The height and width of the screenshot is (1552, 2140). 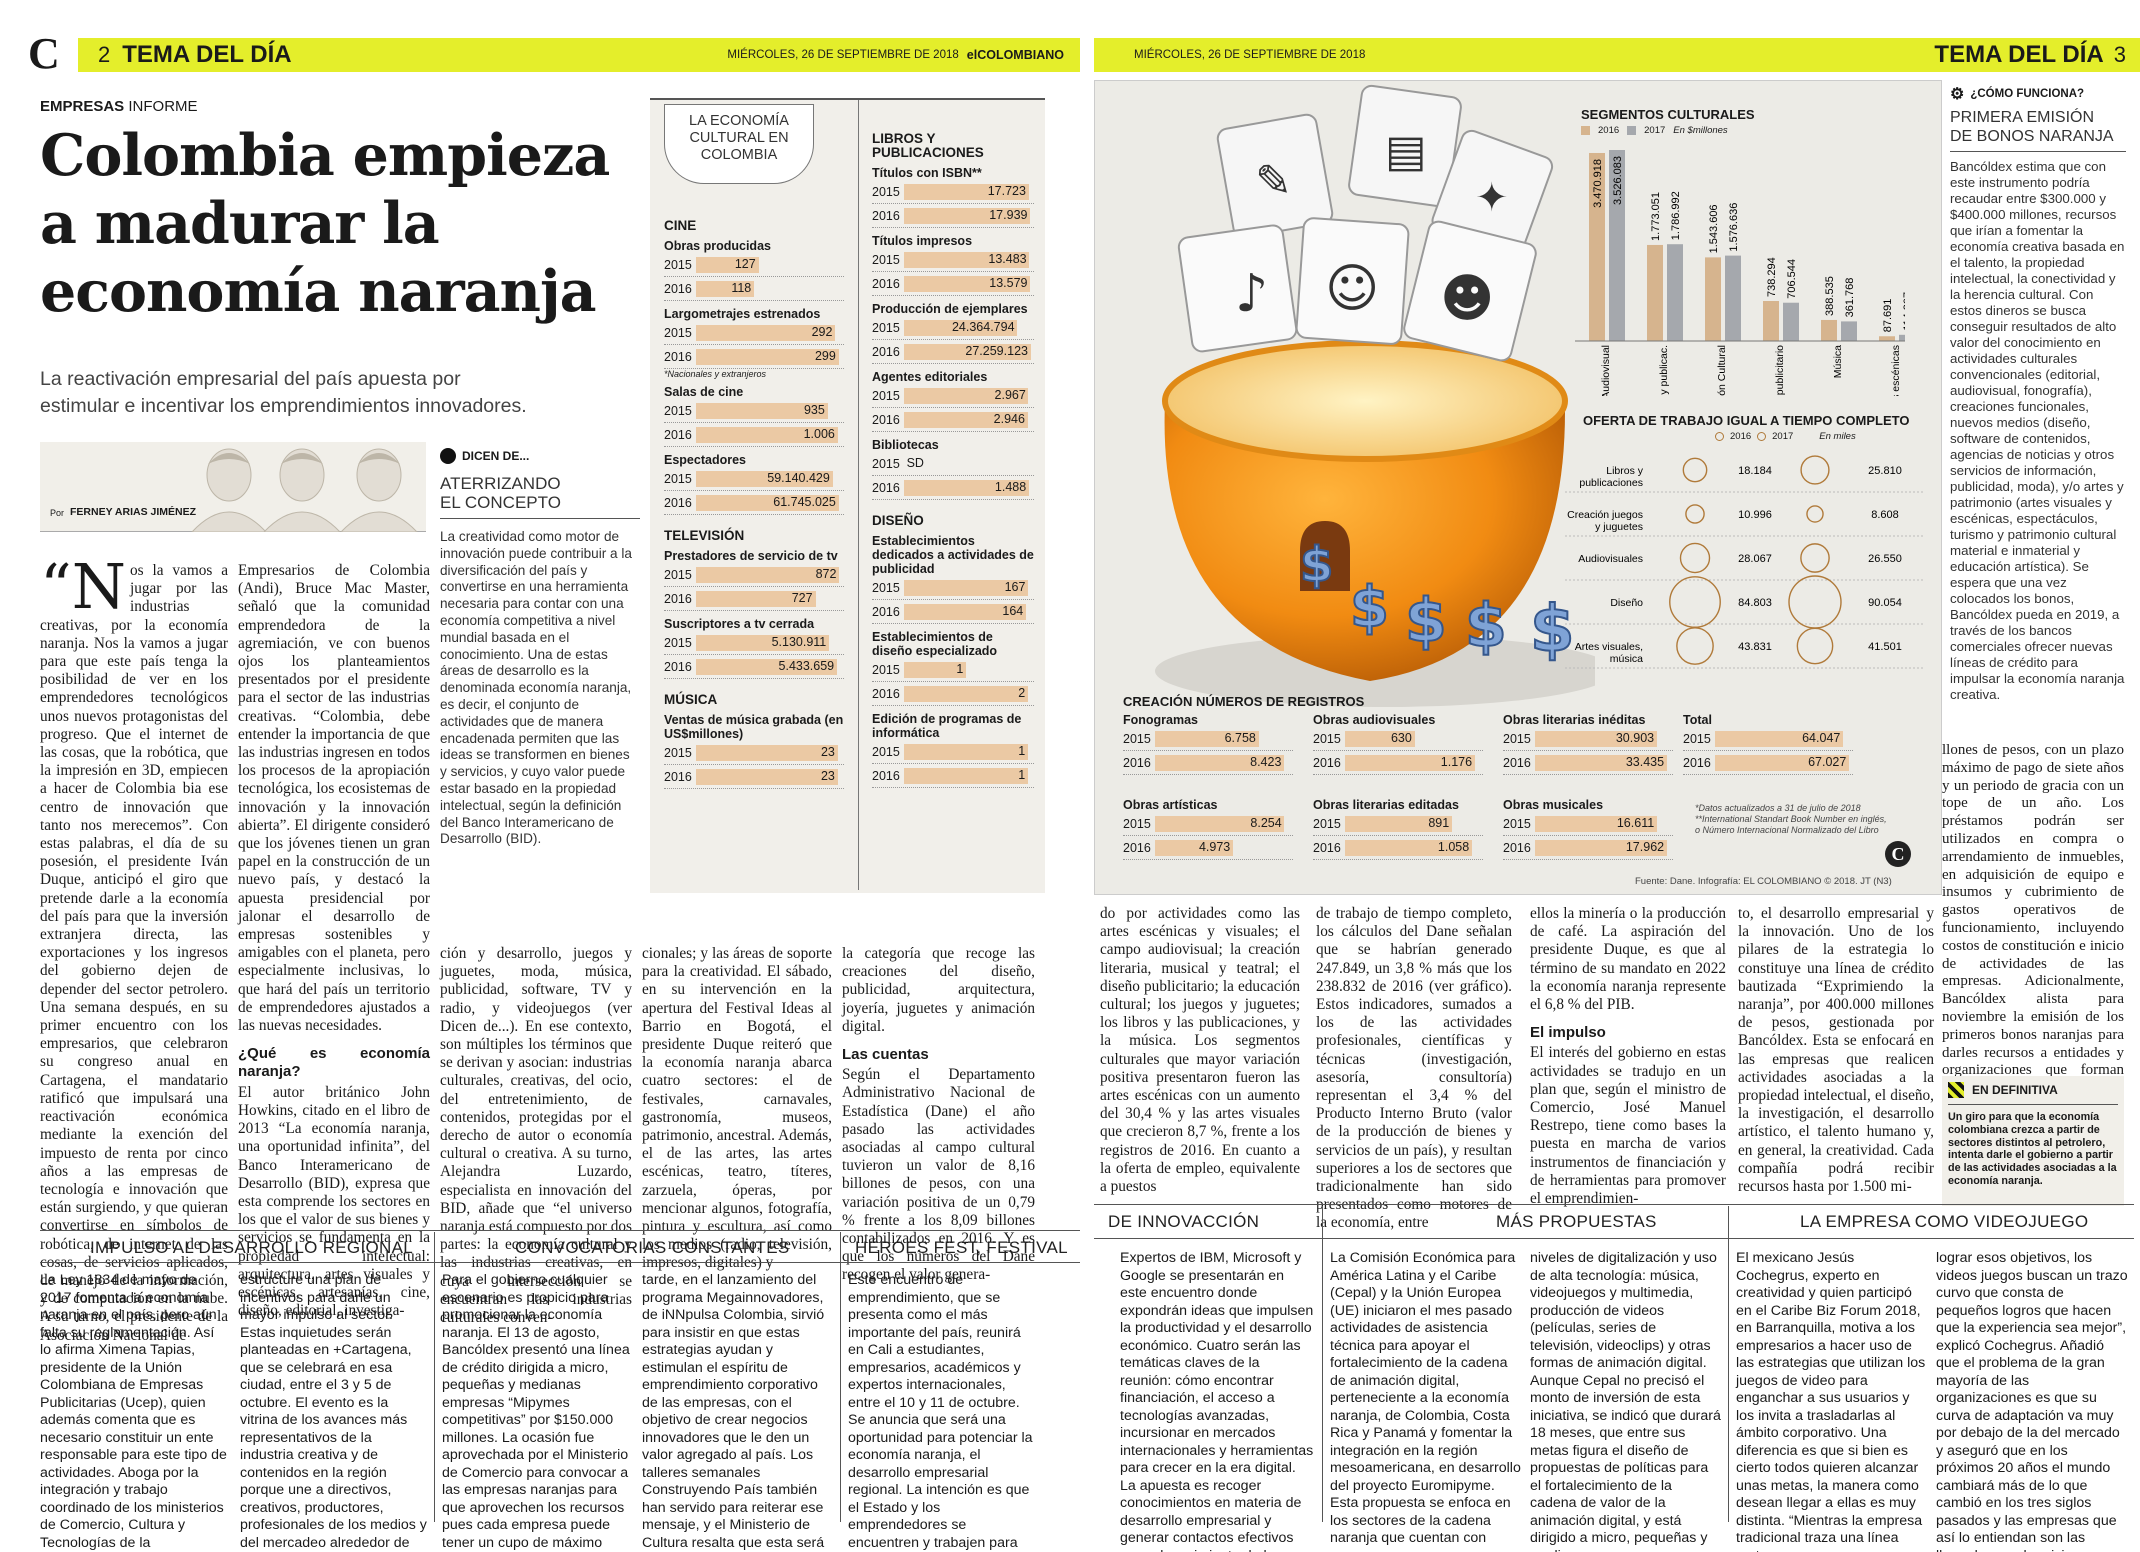 What do you see at coordinates (1170, 805) in the screenshot?
I see `registro-label: Obras artísticas` at bounding box center [1170, 805].